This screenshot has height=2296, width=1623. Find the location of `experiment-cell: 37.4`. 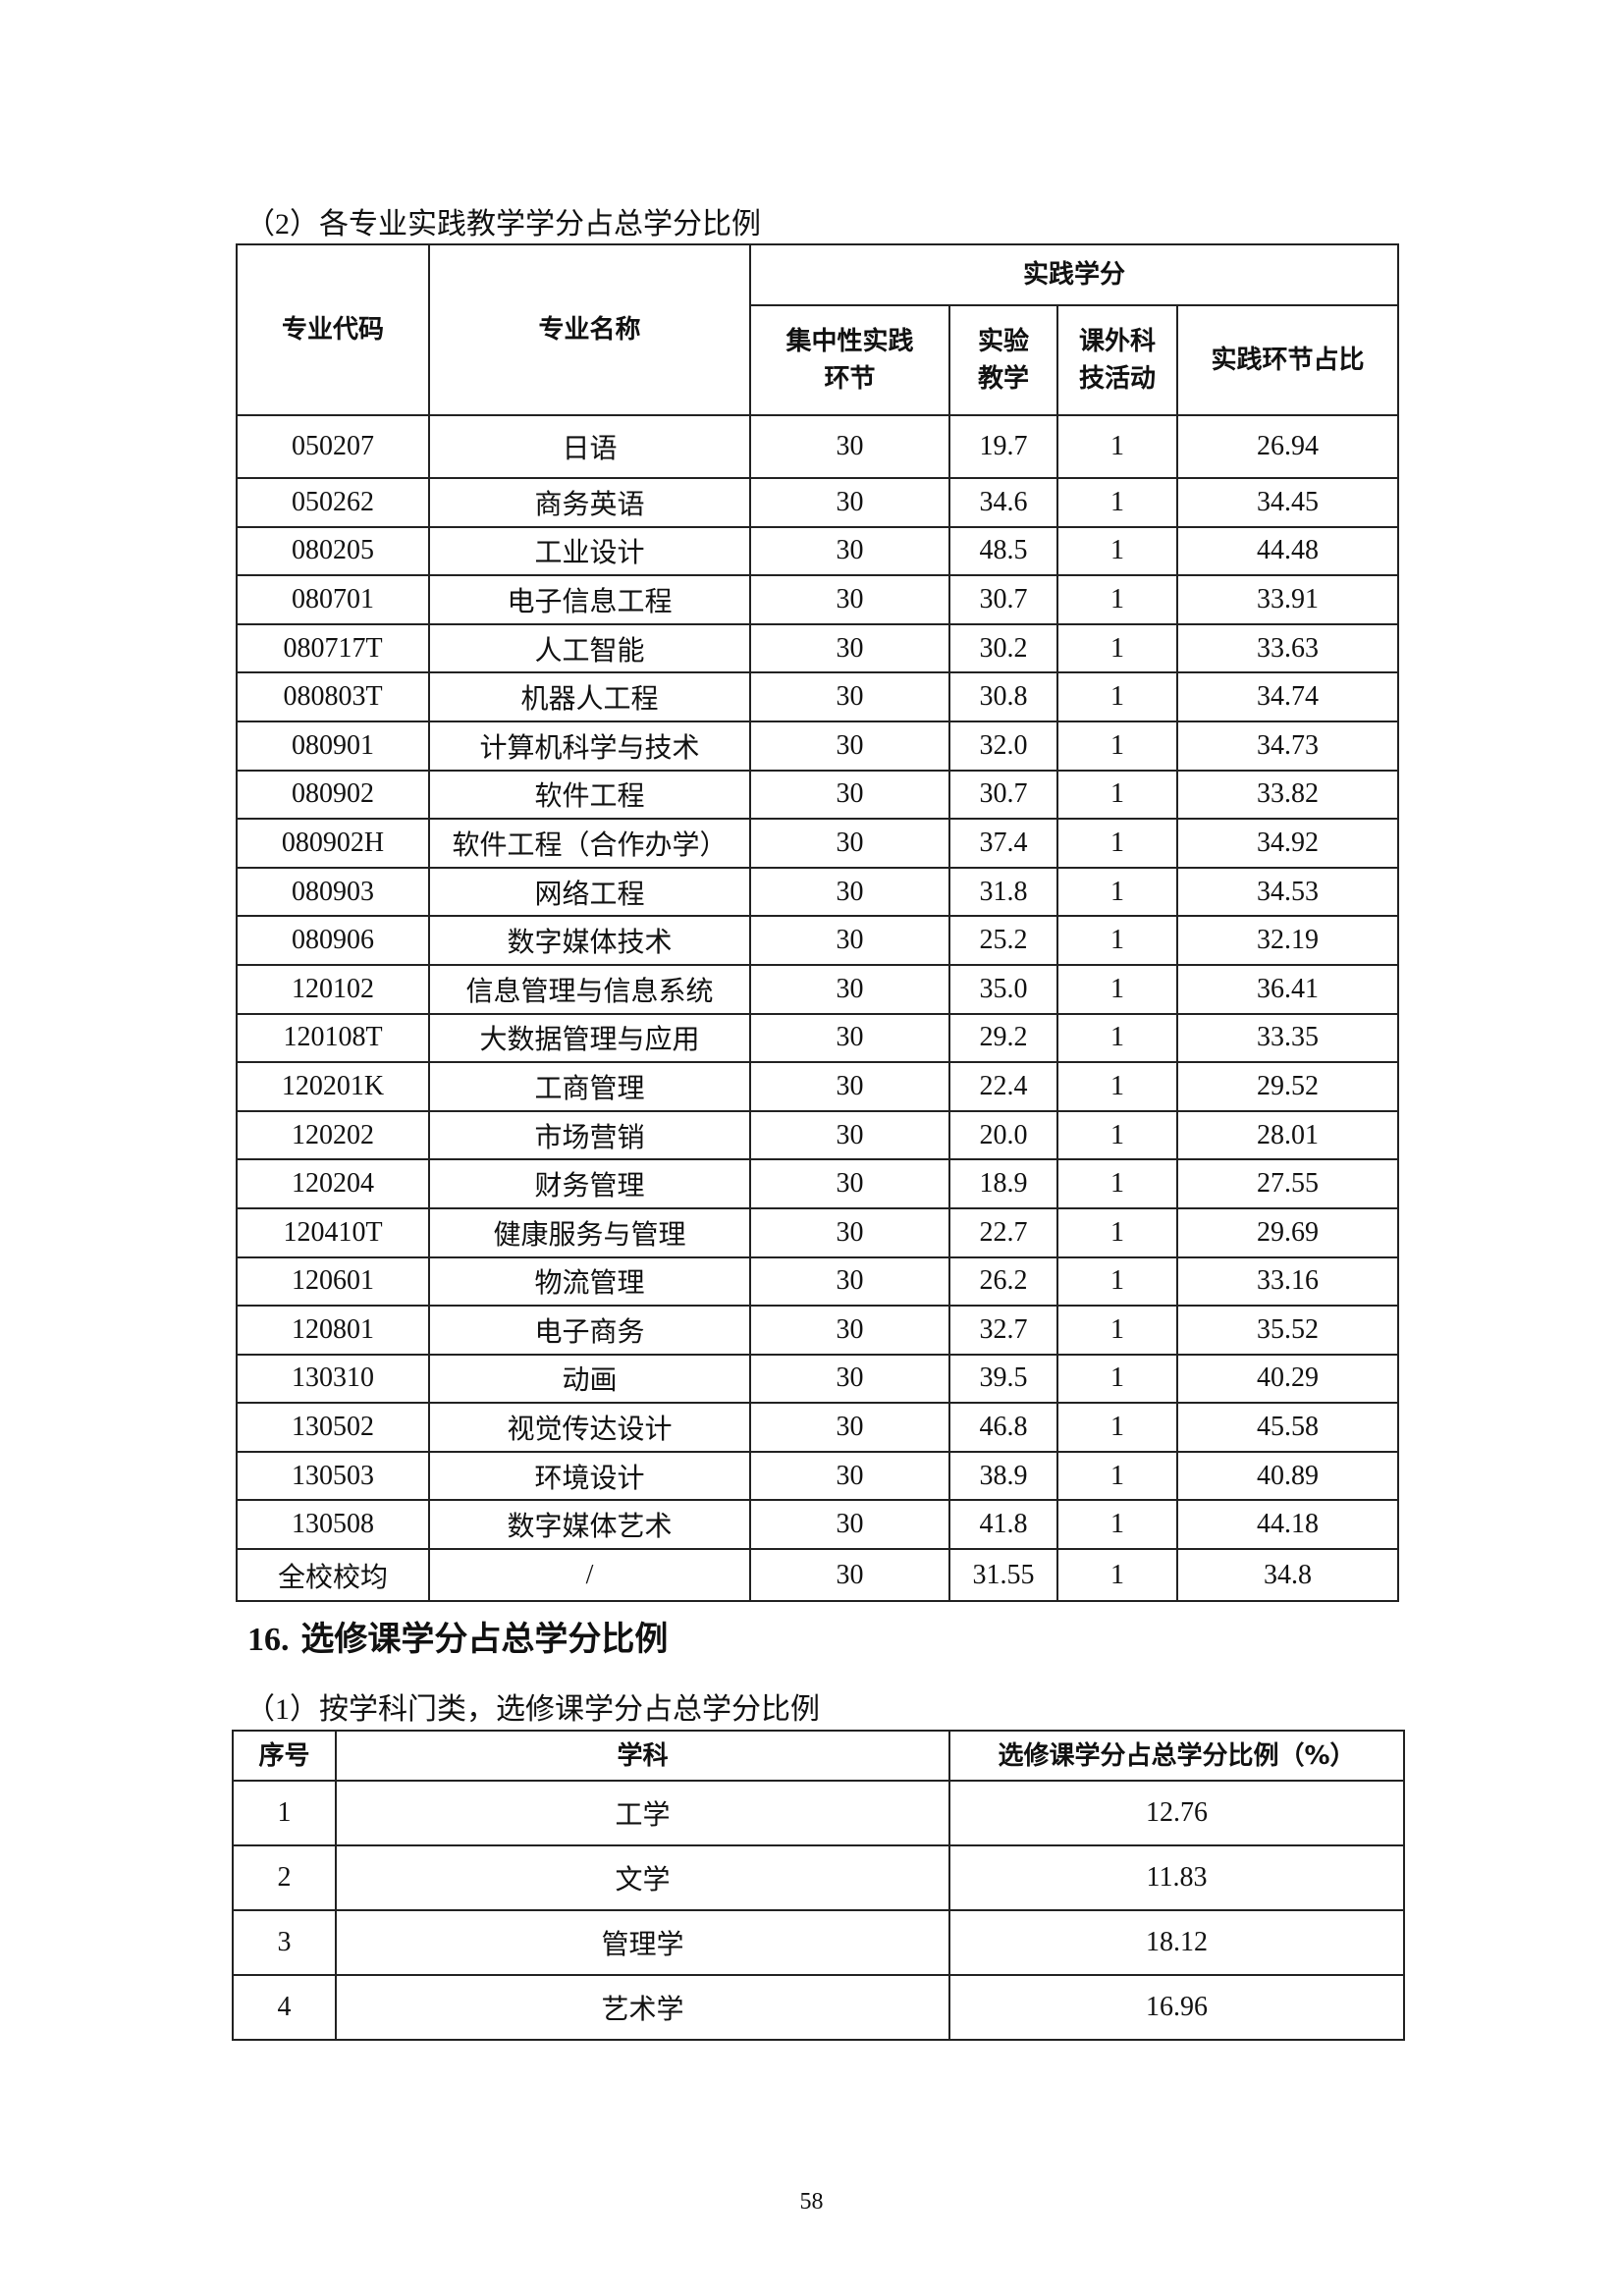

experiment-cell: 37.4 is located at coordinates (1003, 844).